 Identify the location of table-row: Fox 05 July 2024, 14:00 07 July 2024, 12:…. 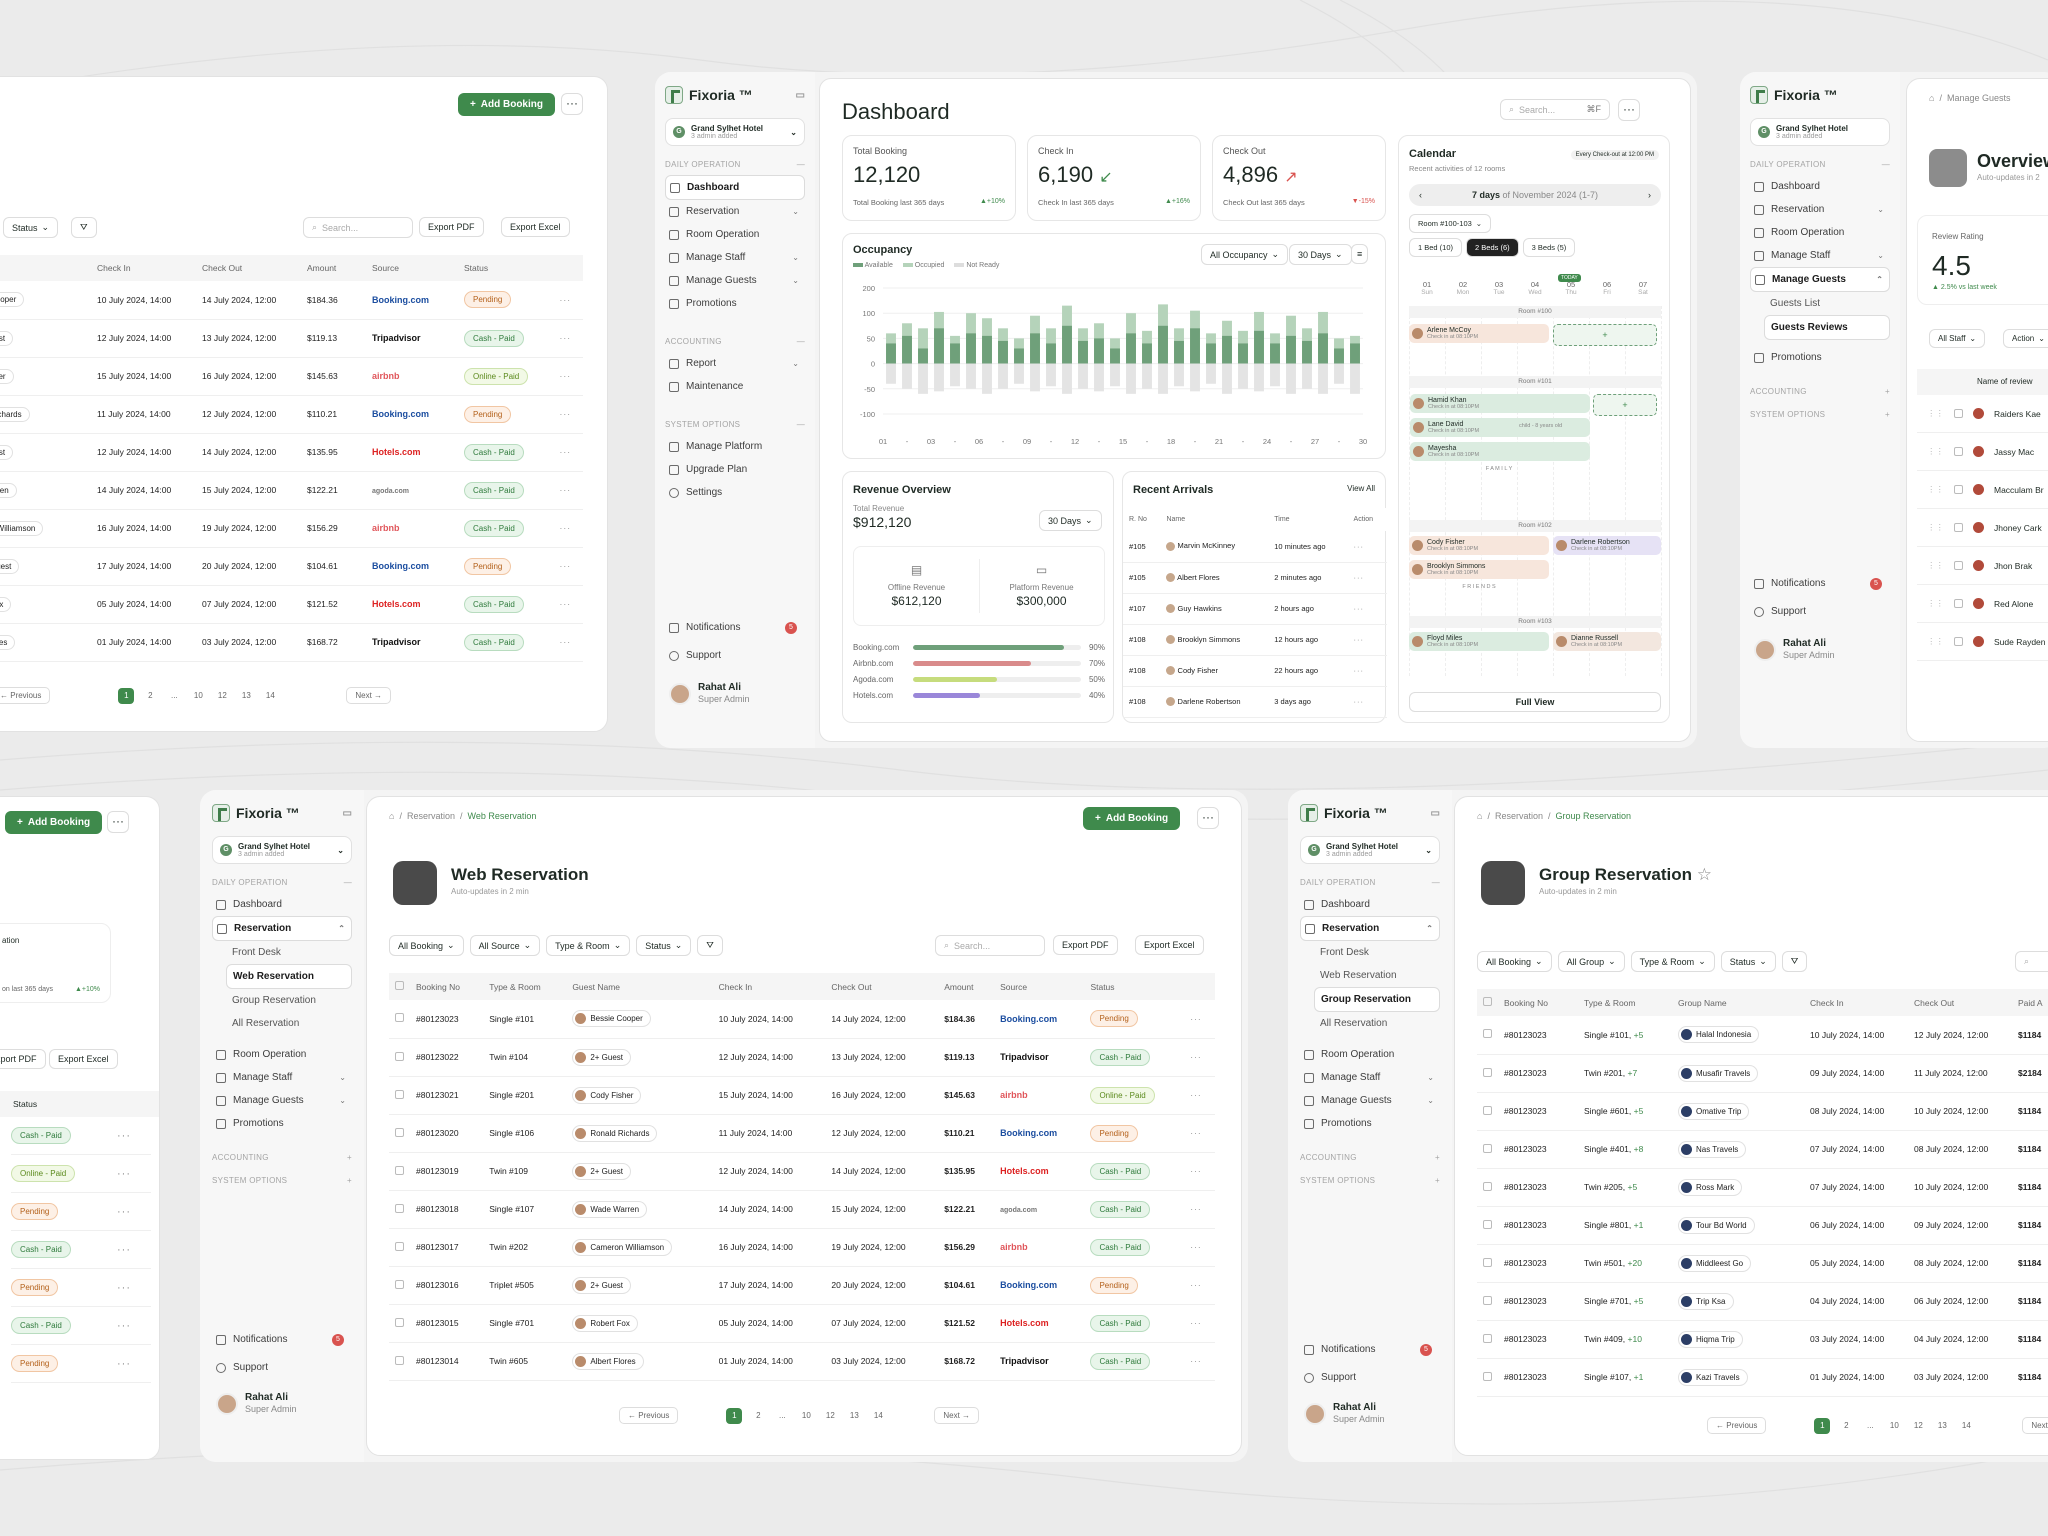
(291, 604).